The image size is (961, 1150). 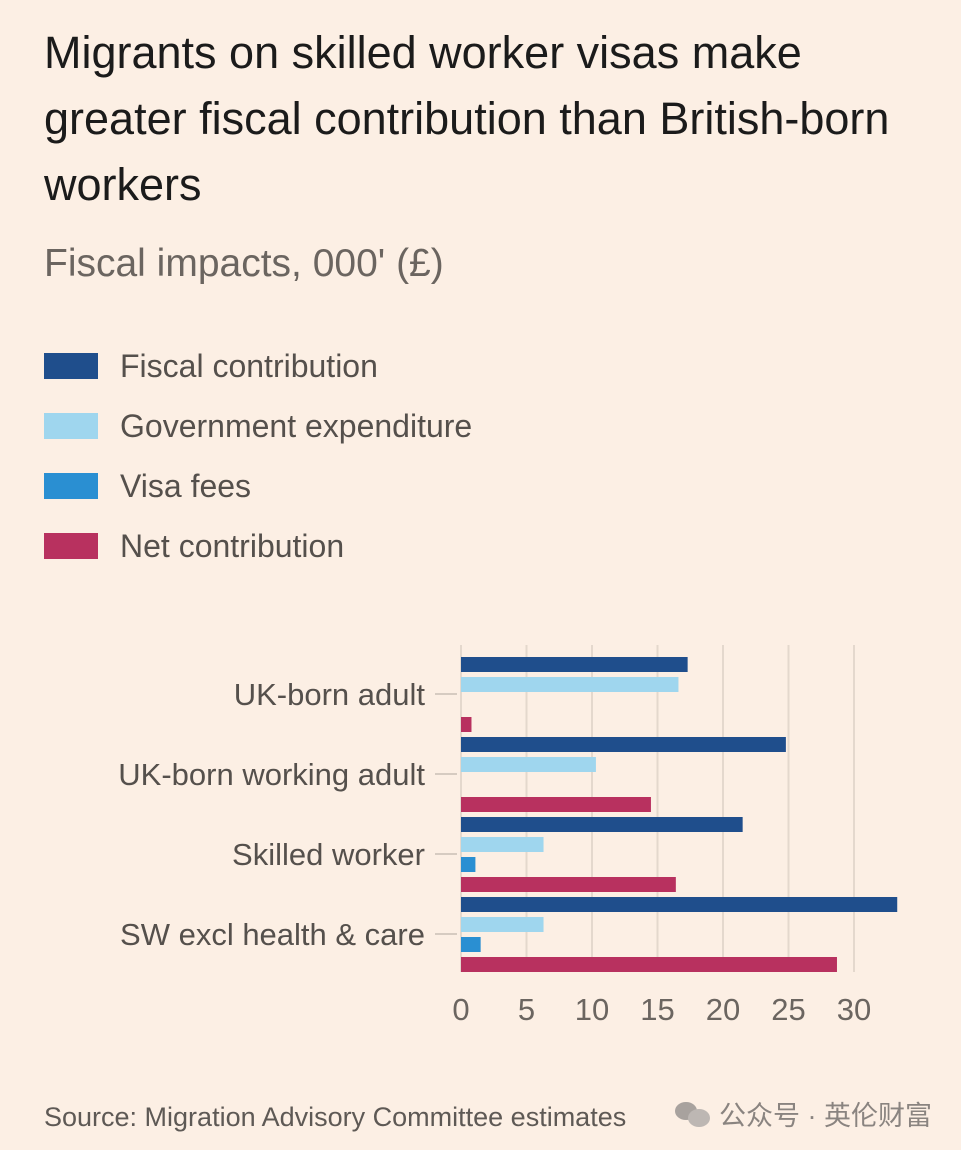 What do you see at coordinates (460, 1009) in the screenshot?
I see `x-tick-label: 0` at bounding box center [460, 1009].